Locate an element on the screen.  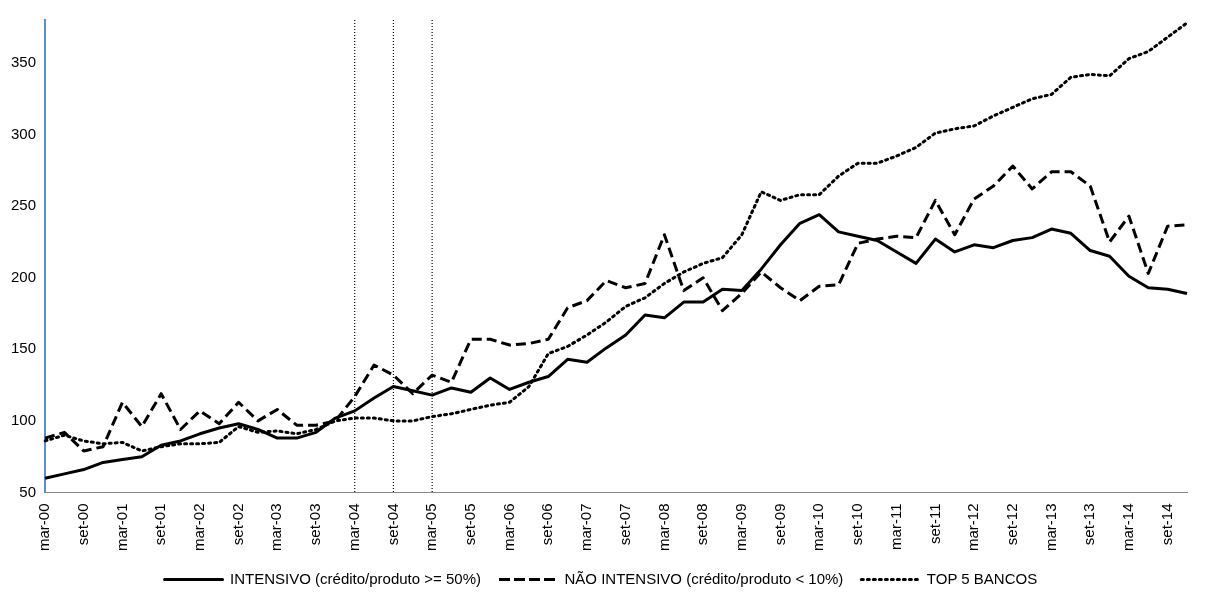
x-tick-label: mar-13 is located at coordinates (1050, 527).